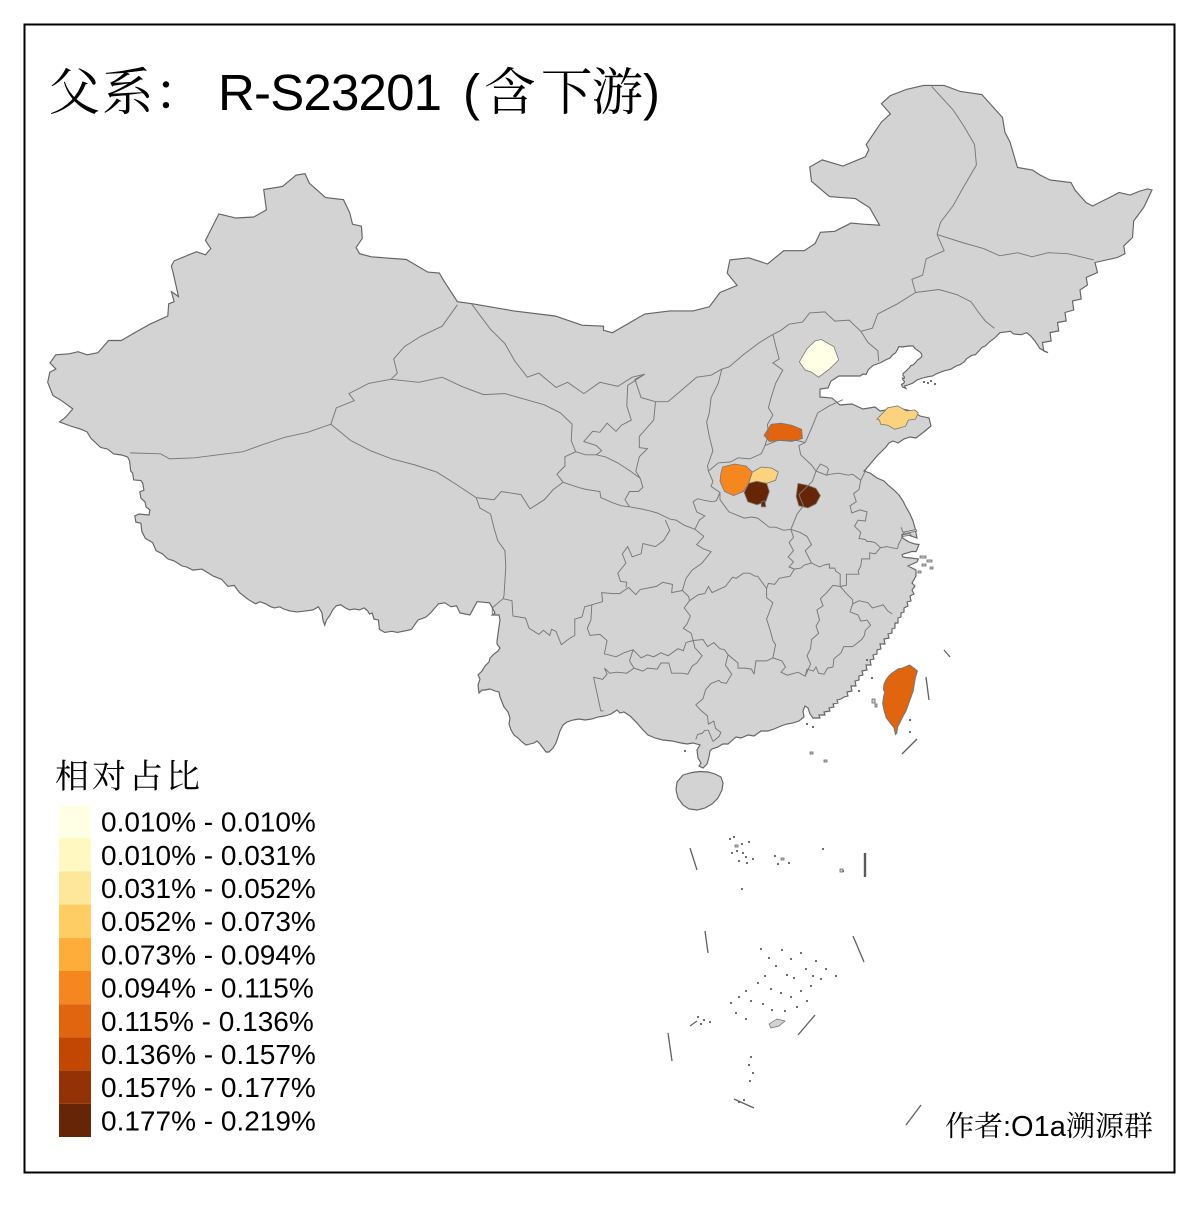 The height and width of the screenshot is (1205, 1200). What do you see at coordinates (208, 855) in the screenshot?
I see `svg-text: 0.010% - 0.031%` at bounding box center [208, 855].